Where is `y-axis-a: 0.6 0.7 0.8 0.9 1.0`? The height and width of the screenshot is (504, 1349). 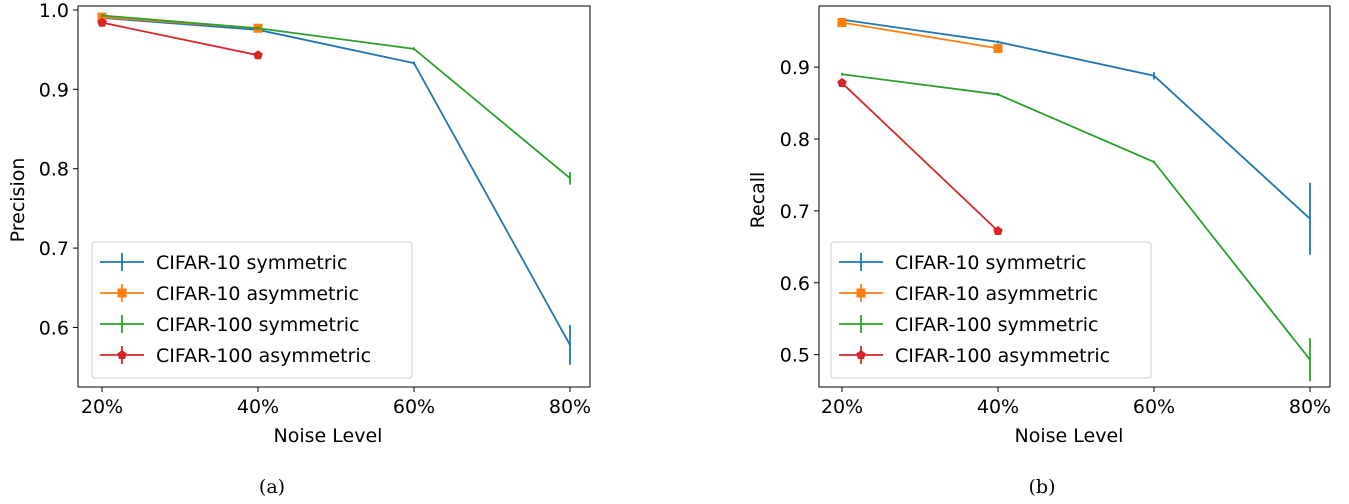 y-axis-a: 0.6 0.7 0.8 0.9 1.0 is located at coordinates (58, 169).